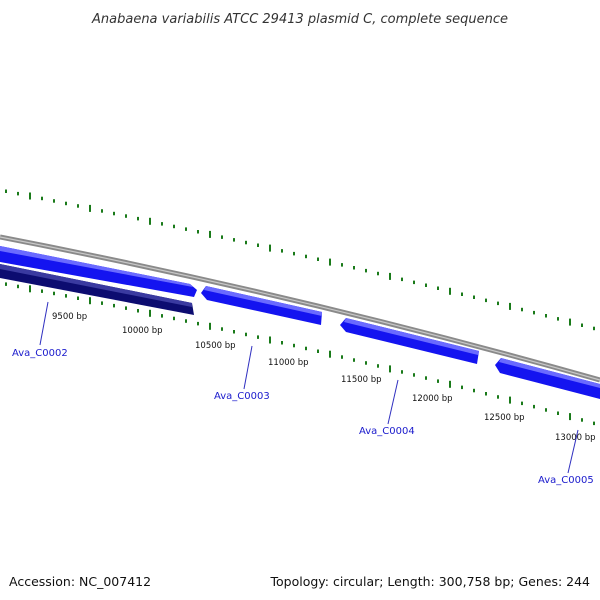 Image resolution: width=600 pixels, height=600 pixels. I want to click on scale-label: 12000 bp, so click(432, 399).